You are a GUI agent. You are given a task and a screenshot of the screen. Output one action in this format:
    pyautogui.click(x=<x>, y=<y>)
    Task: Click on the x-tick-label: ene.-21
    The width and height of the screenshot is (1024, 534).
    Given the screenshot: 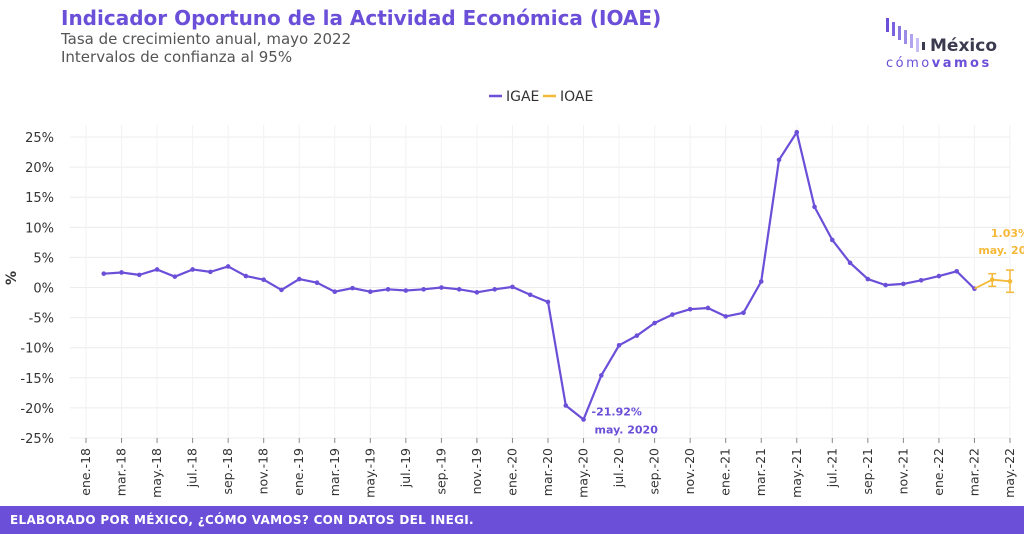 What is the action you would take?
    pyautogui.click(x=725, y=472)
    